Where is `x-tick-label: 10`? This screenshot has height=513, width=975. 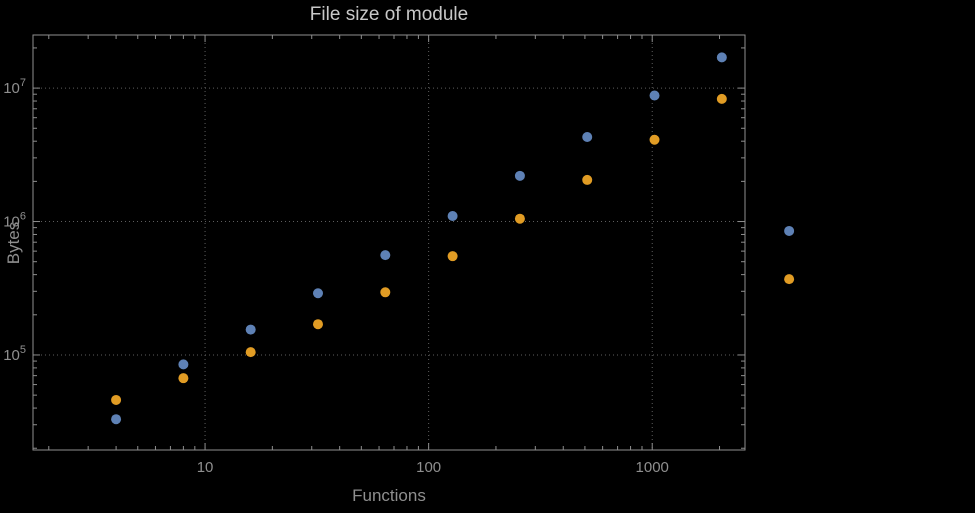
x-tick-label: 10 is located at coordinates (205, 467).